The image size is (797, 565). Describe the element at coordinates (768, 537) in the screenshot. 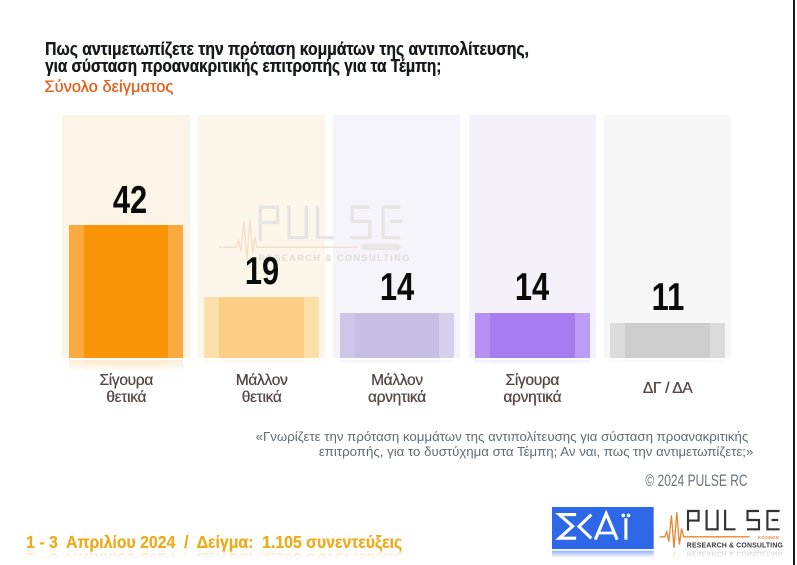

I see `svg-text: KOSMON` at that location.